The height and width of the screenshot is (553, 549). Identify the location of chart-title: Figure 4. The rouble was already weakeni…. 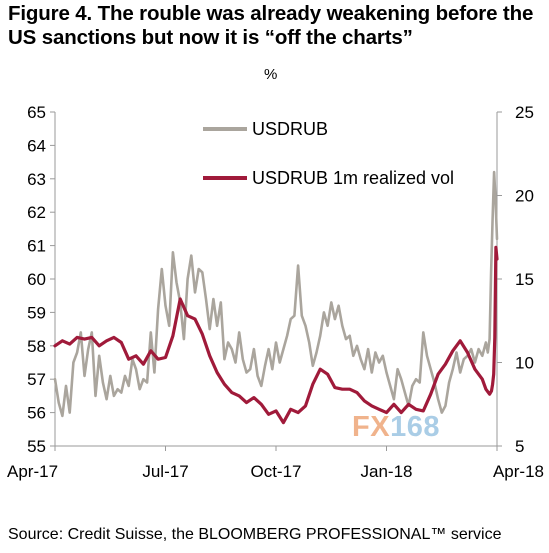
(271, 25).